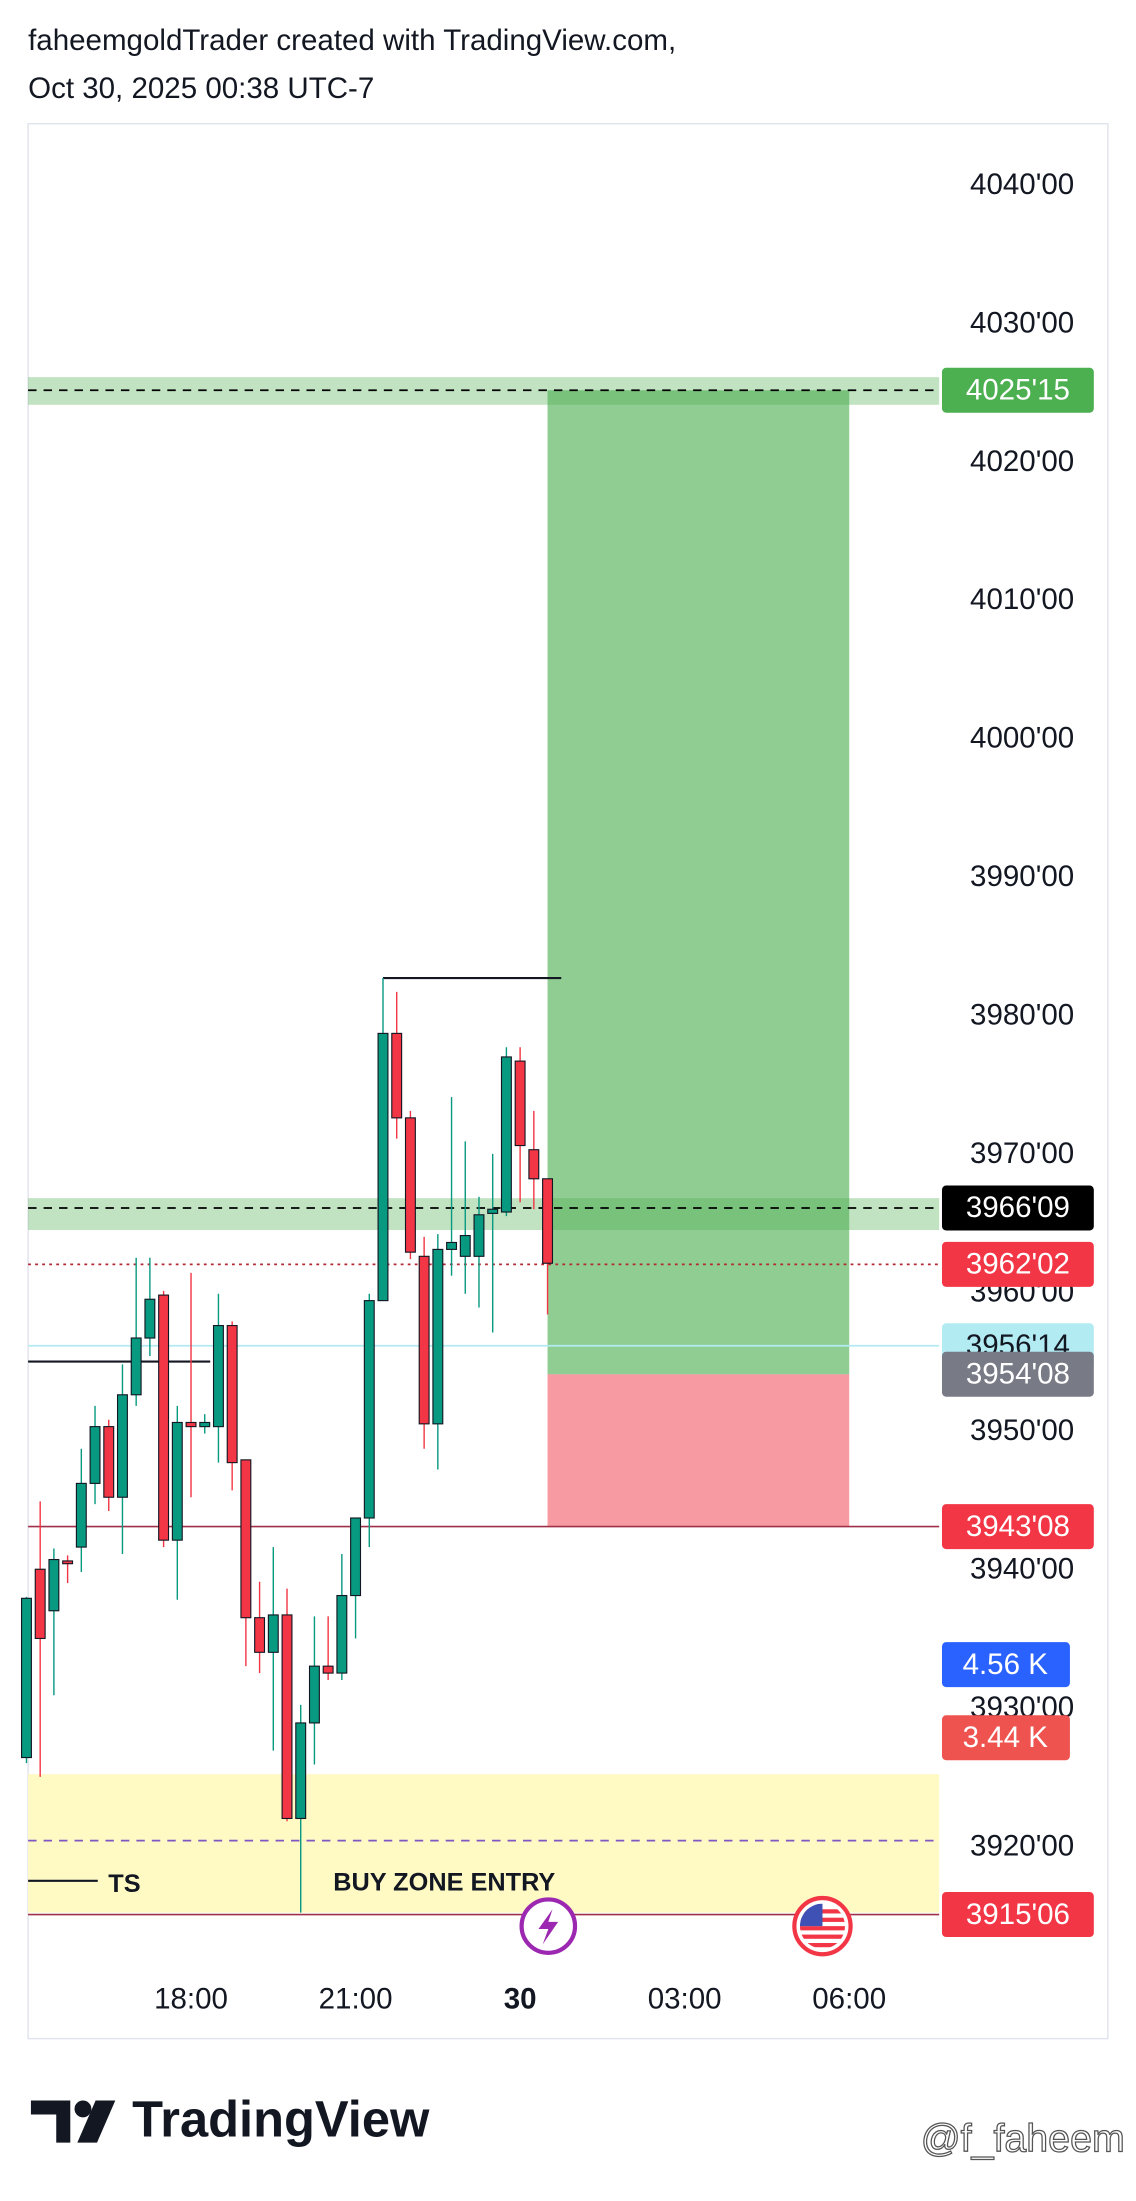 The width and height of the screenshot is (1136, 2201). I want to click on volume-label: 3.44 K, so click(1006, 1737).